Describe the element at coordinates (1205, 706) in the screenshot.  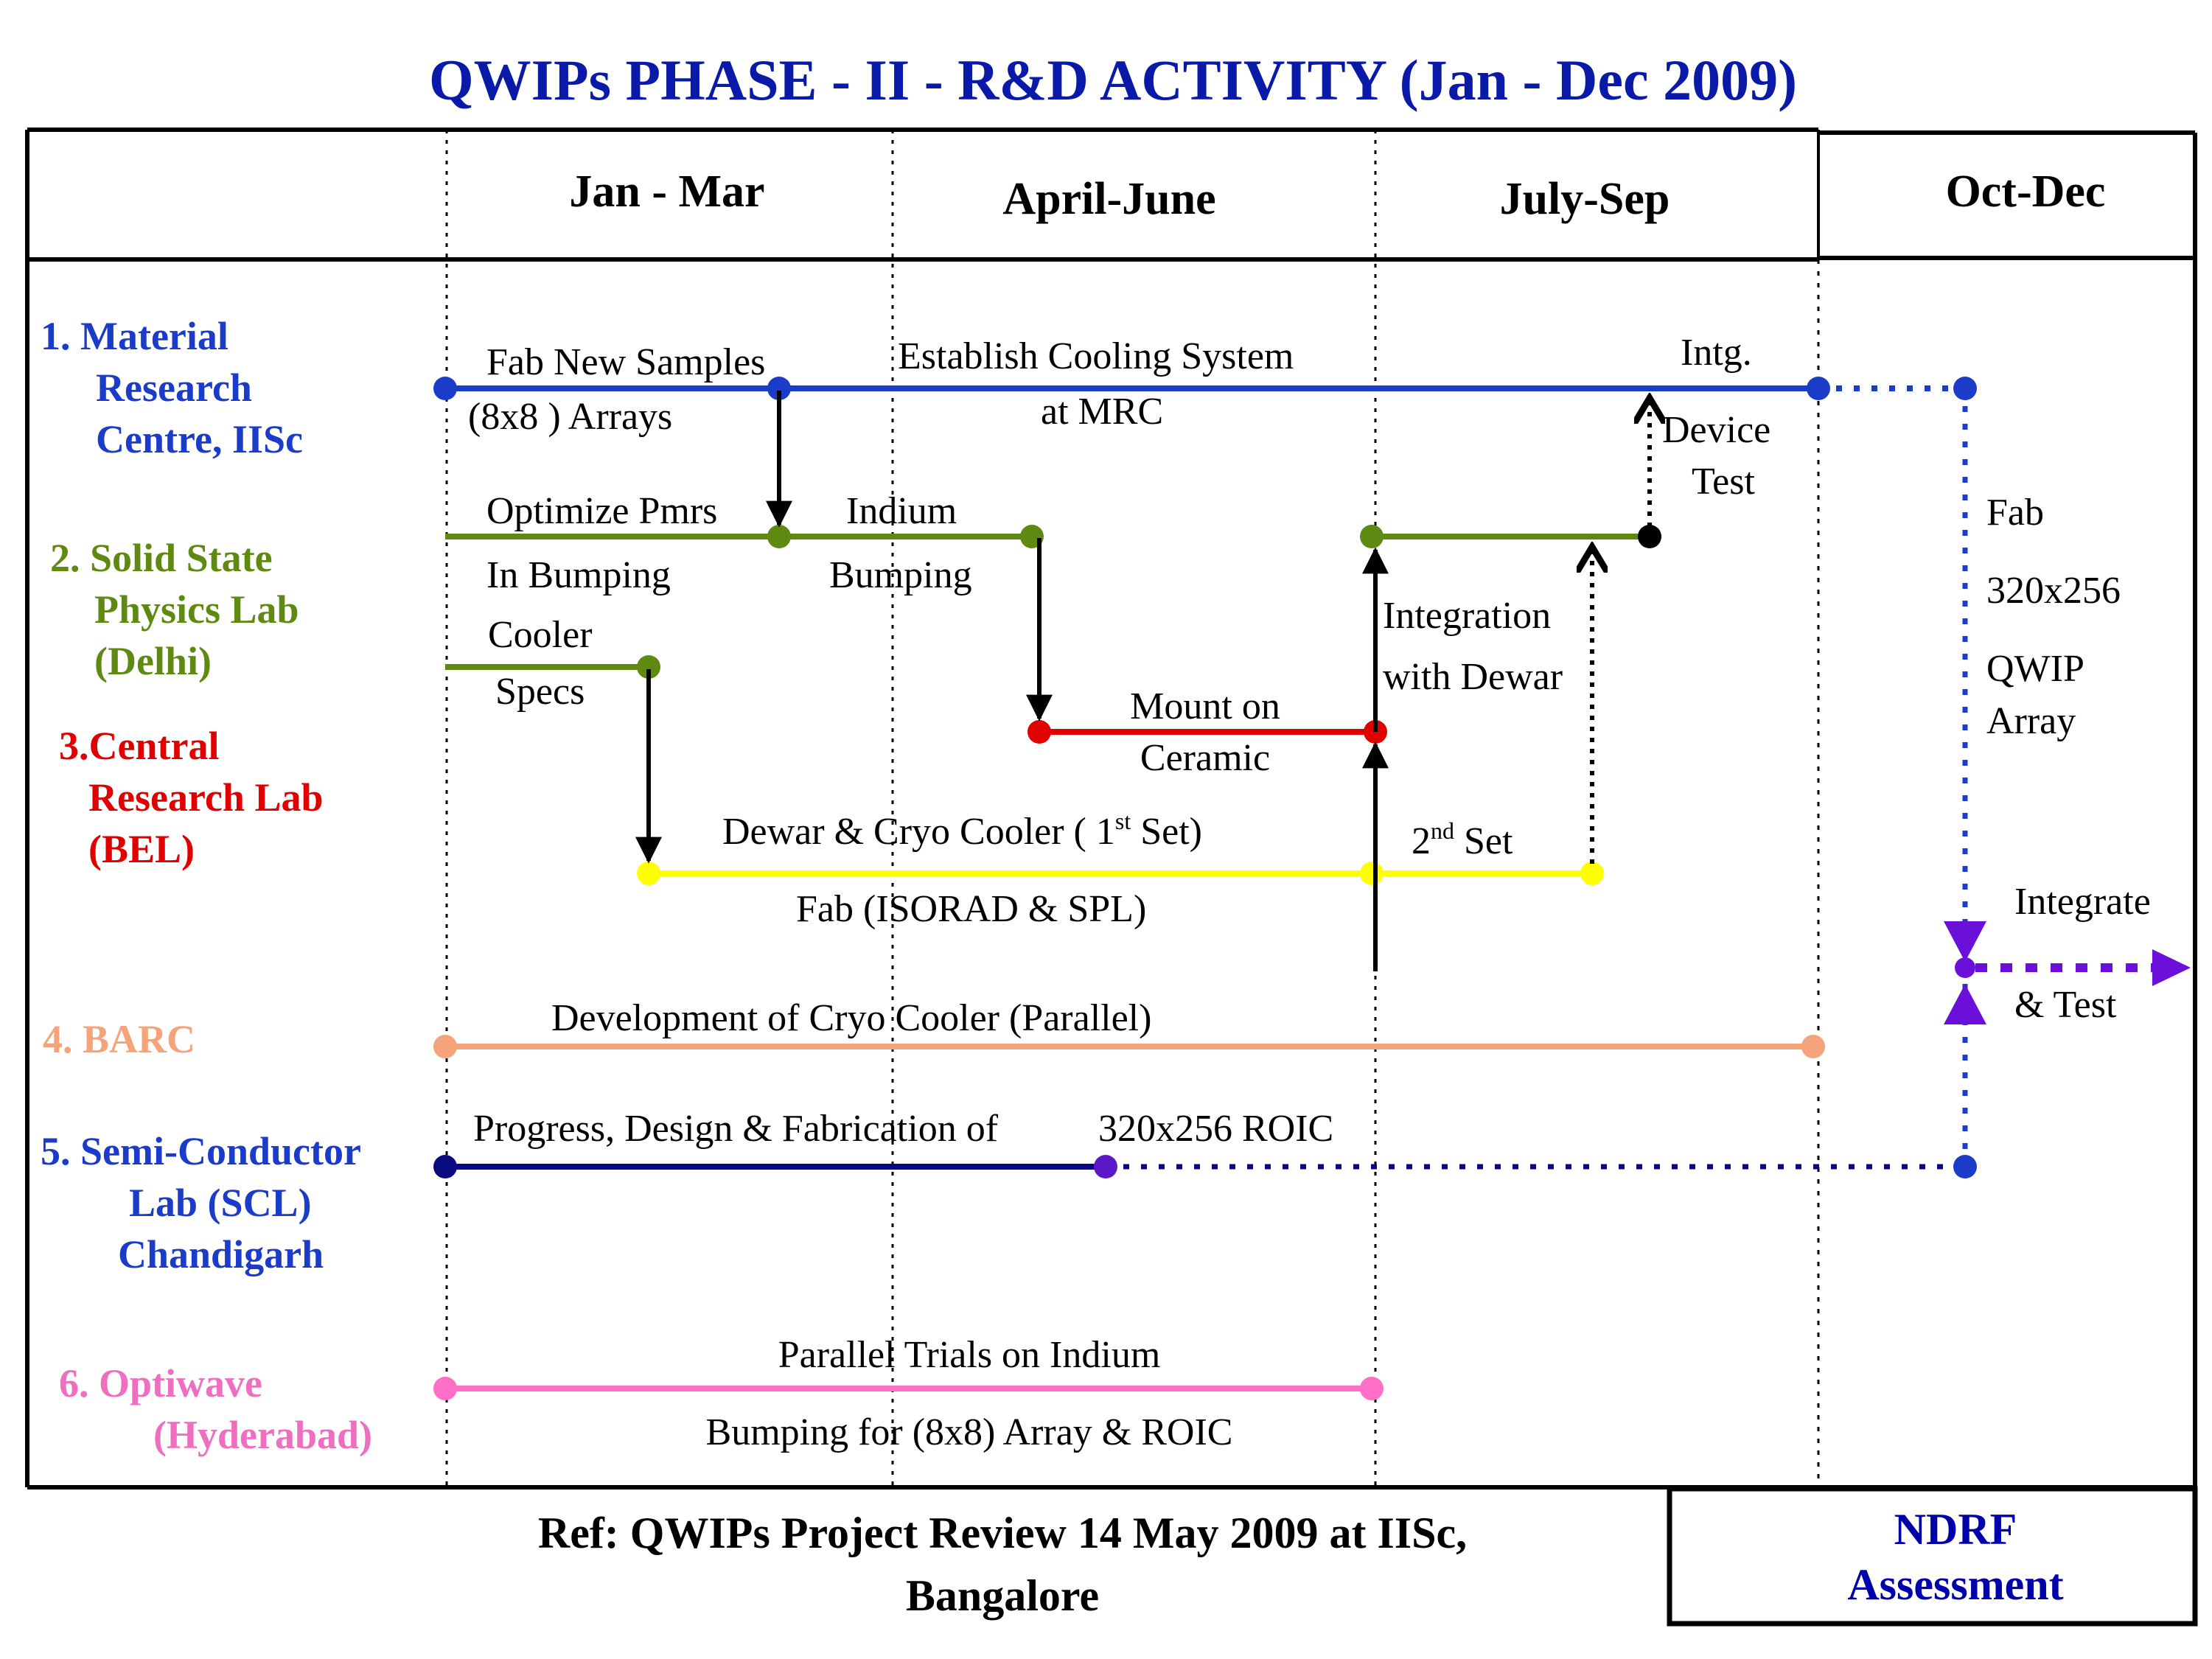
I see `label-mount-on: Mount on` at that location.